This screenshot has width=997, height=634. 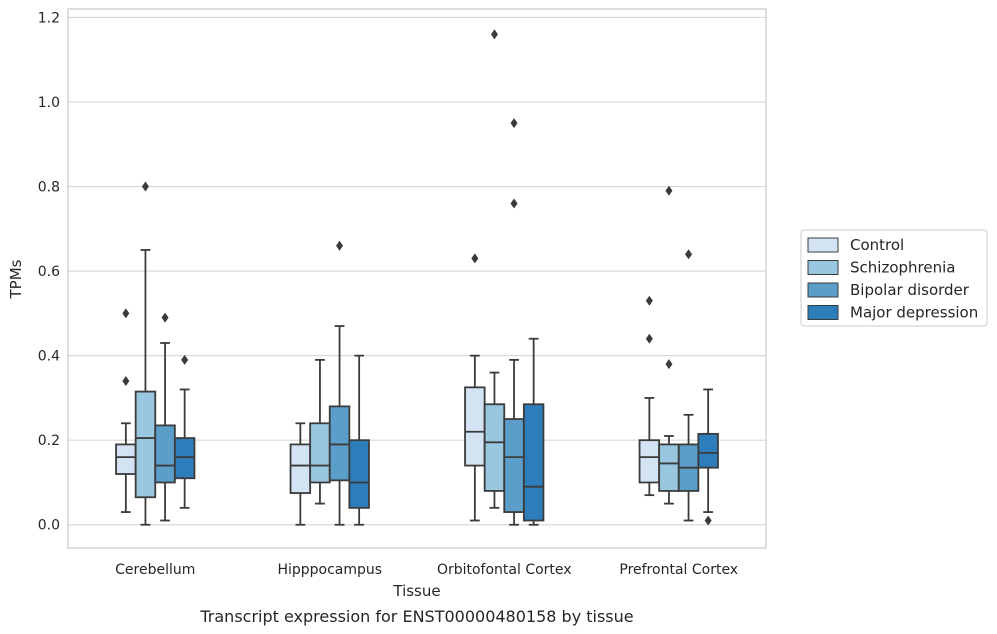 What do you see at coordinates (416, 591) in the screenshot?
I see `x-axis-label: Tissue` at bounding box center [416, 591].